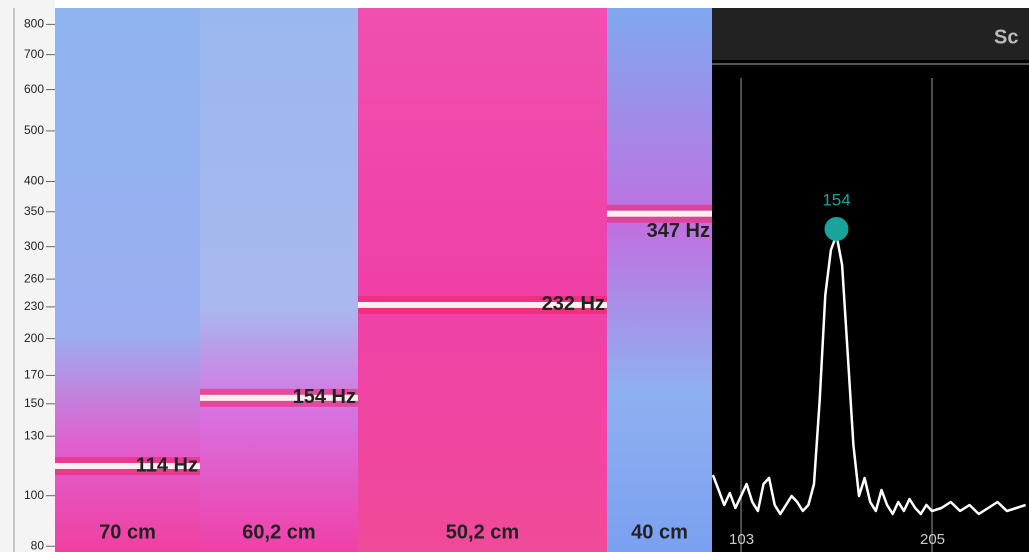  I want to click on y-tick-label: 100, so click(34, 495).